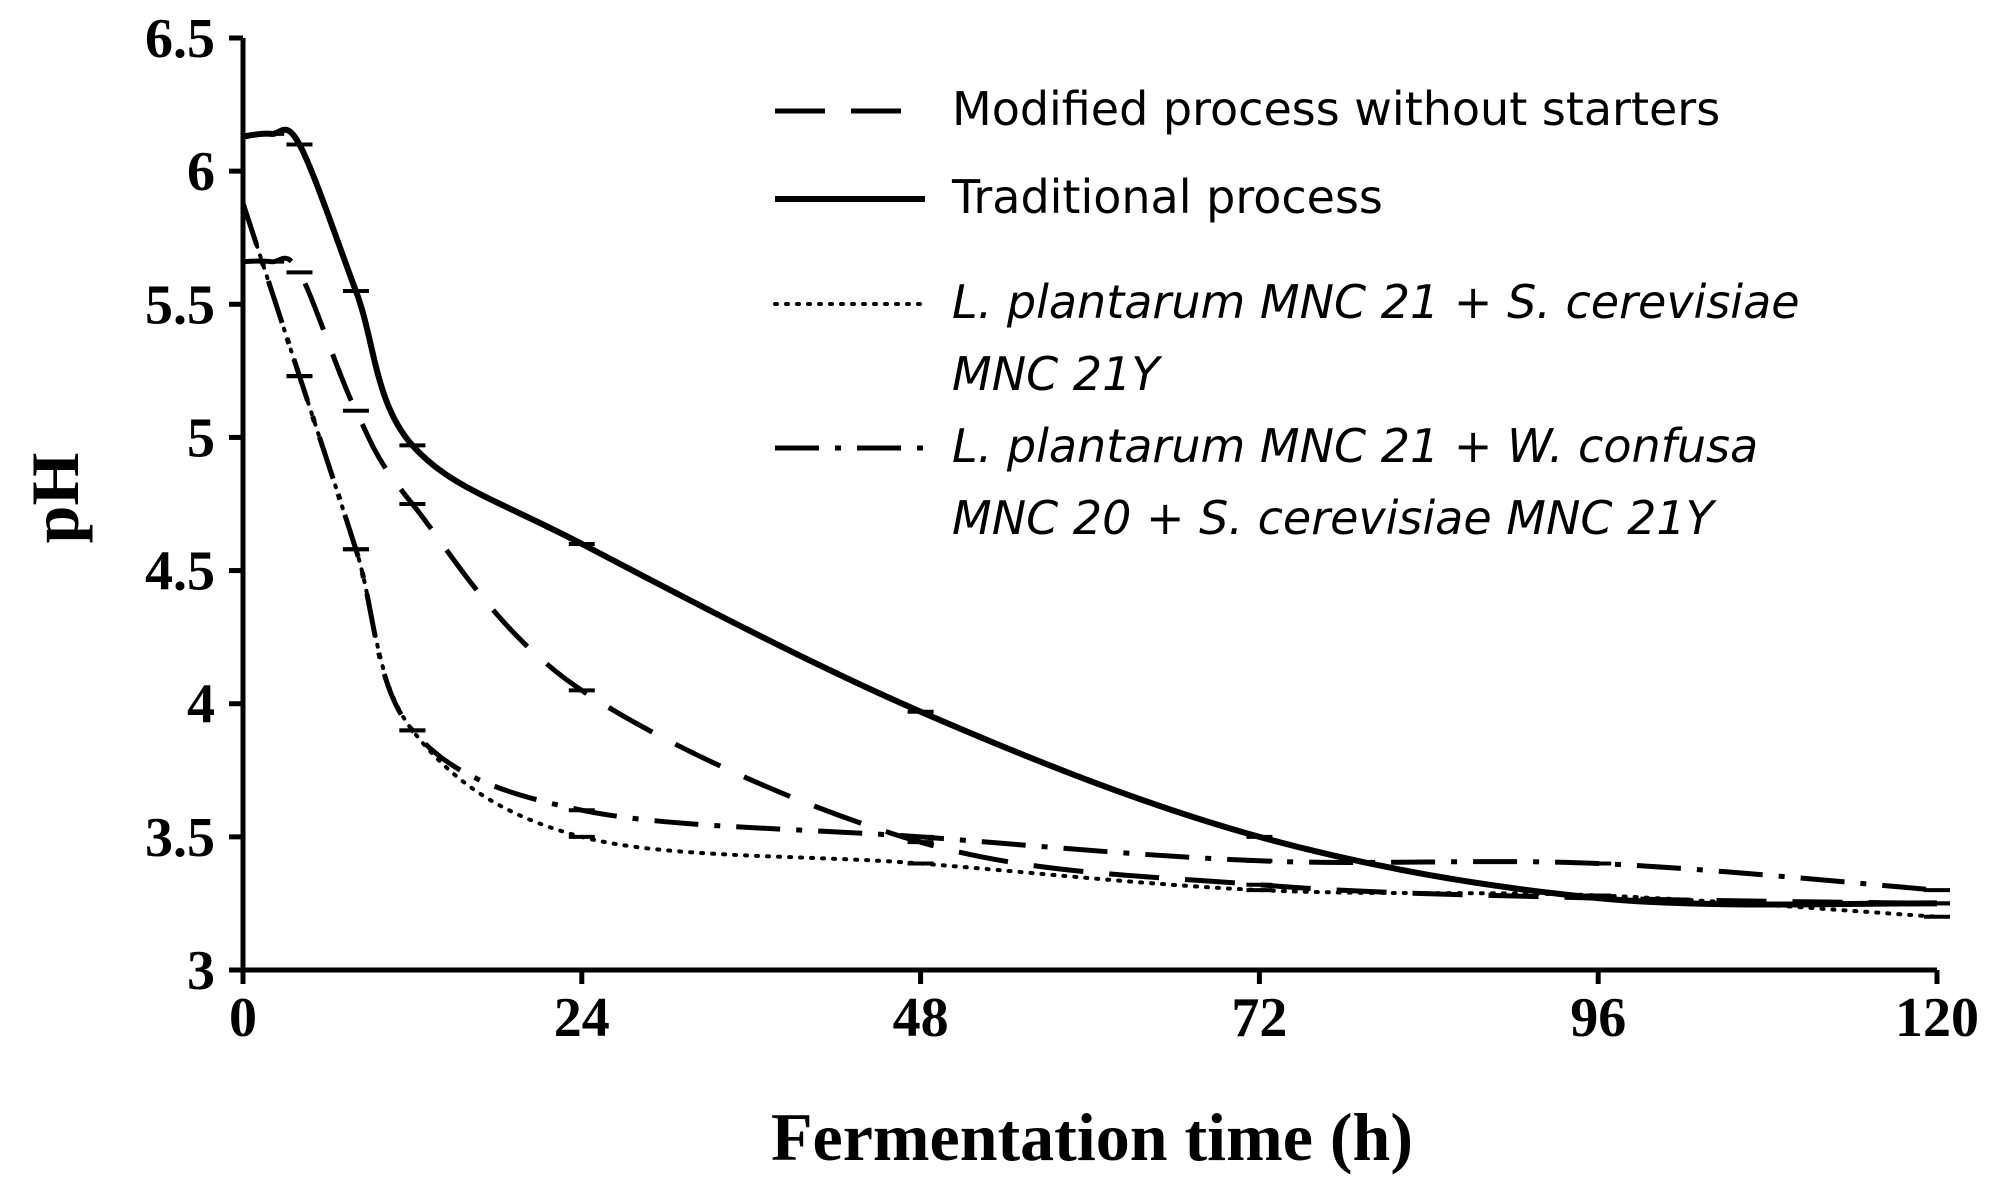  What do you see at coordinates (201, 971) in the screenshot?
I see `y-tick-label: 3` at bounding box center [201, 971].